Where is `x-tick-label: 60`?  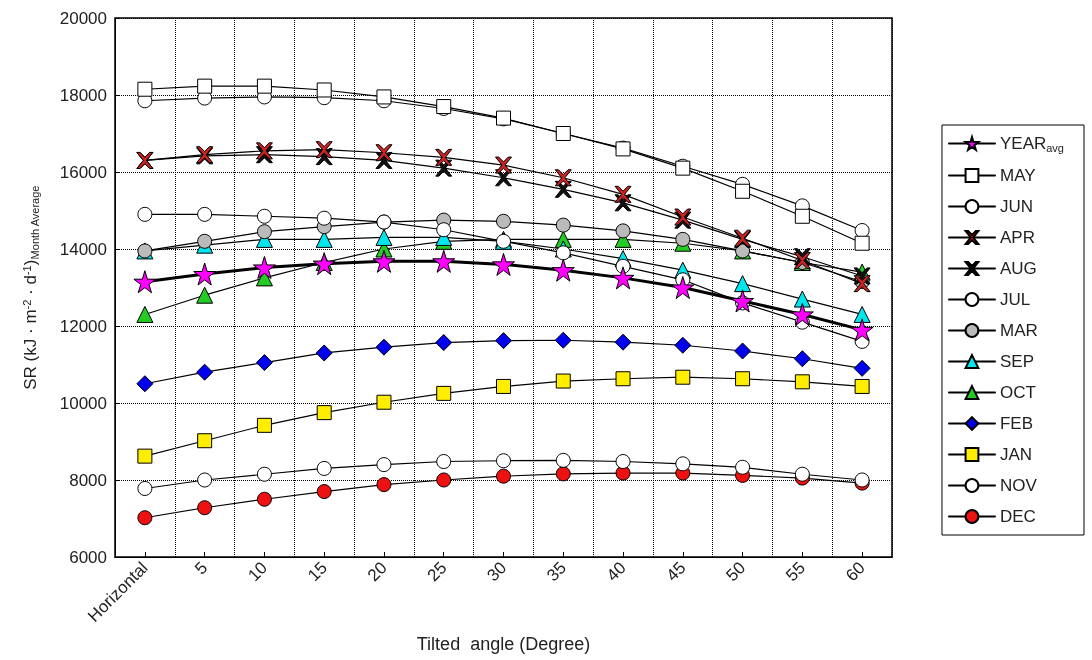 x-tick-label: 60 is located at coordinates (855, 572).